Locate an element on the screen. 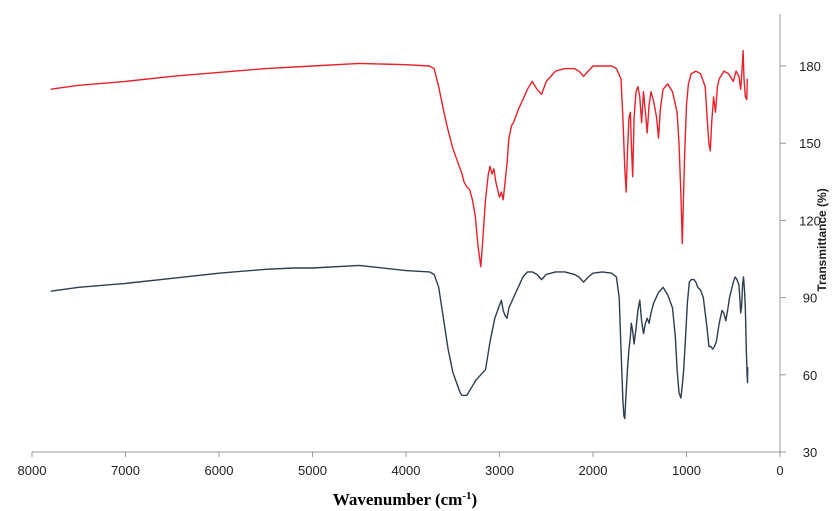  y-tick-label: 90 is located at coordinates (810, 298).